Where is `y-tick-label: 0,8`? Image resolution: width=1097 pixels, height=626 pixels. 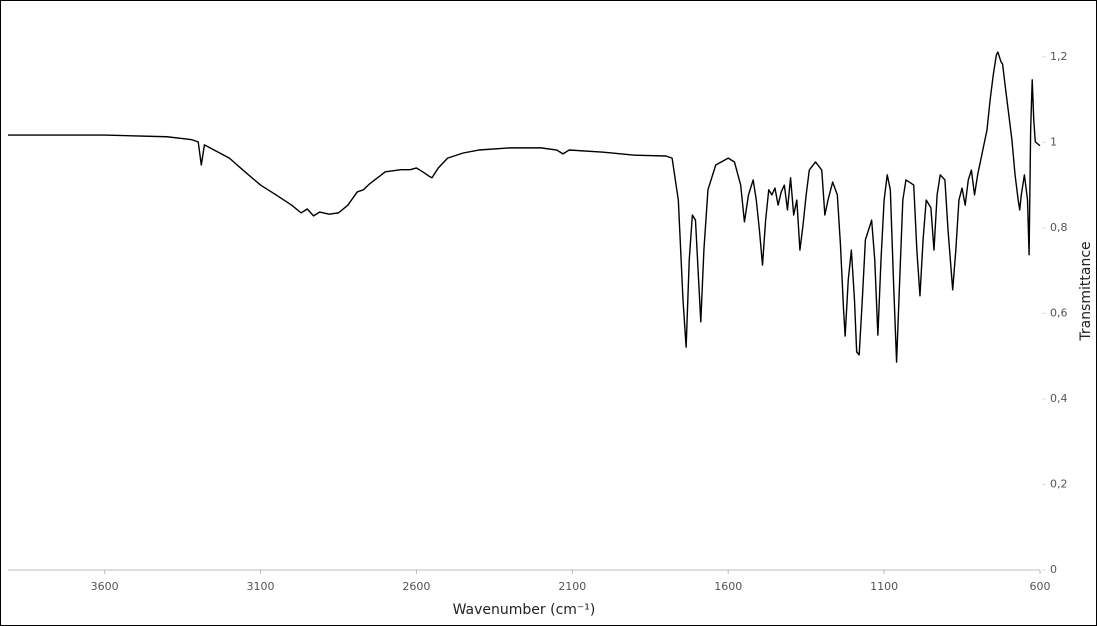
y-tick-label: 0,8 is located at coordinates (1059, 227).